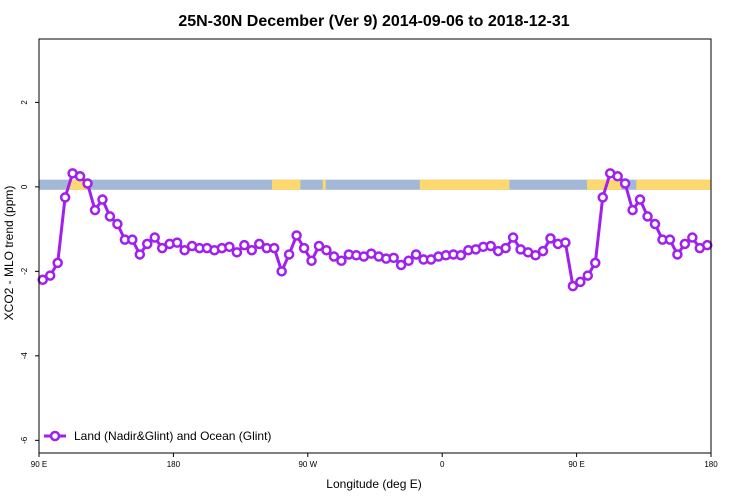  What do you see at coordinates (442, 464) in the screenshot?
I see `x-tick-label: 0` at bounding box center [442, 464].